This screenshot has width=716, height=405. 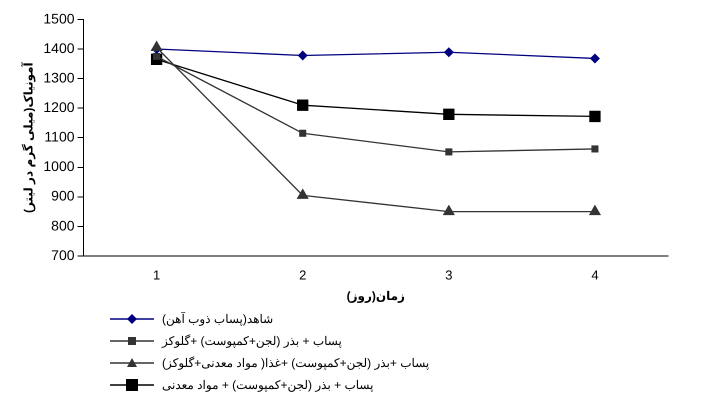 I want to click on y-tick-label: 1100, so click(x=59, y=136).